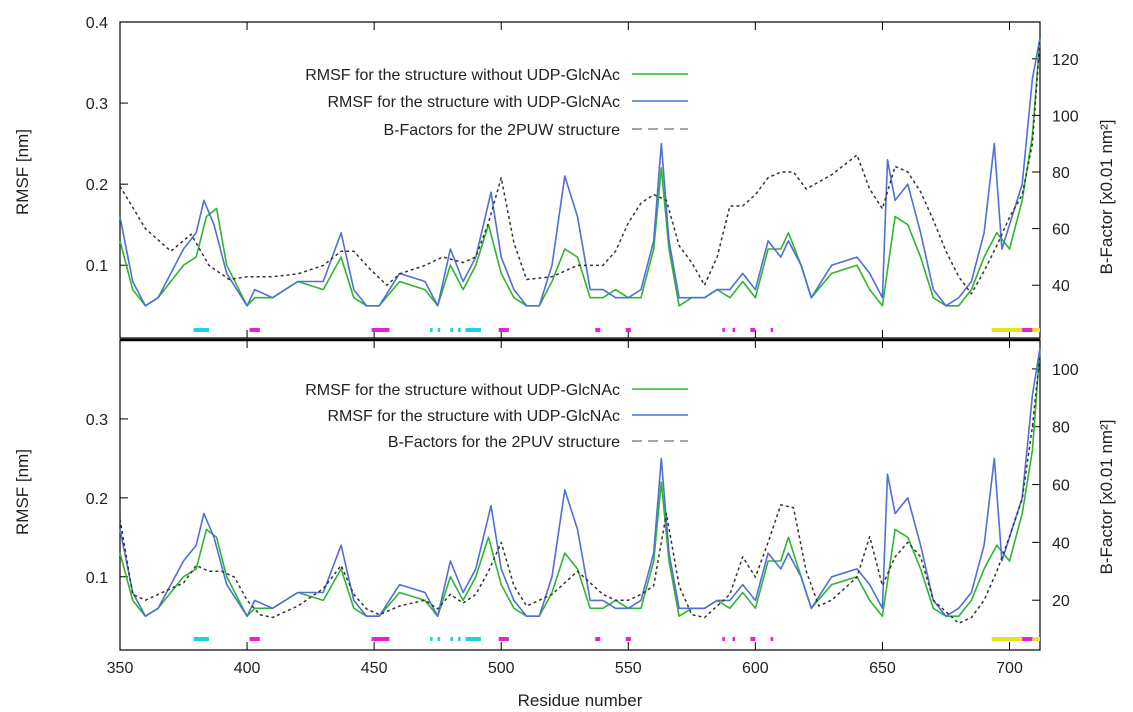  I want to click on x-tick-label: 700, so click(1009, 668).